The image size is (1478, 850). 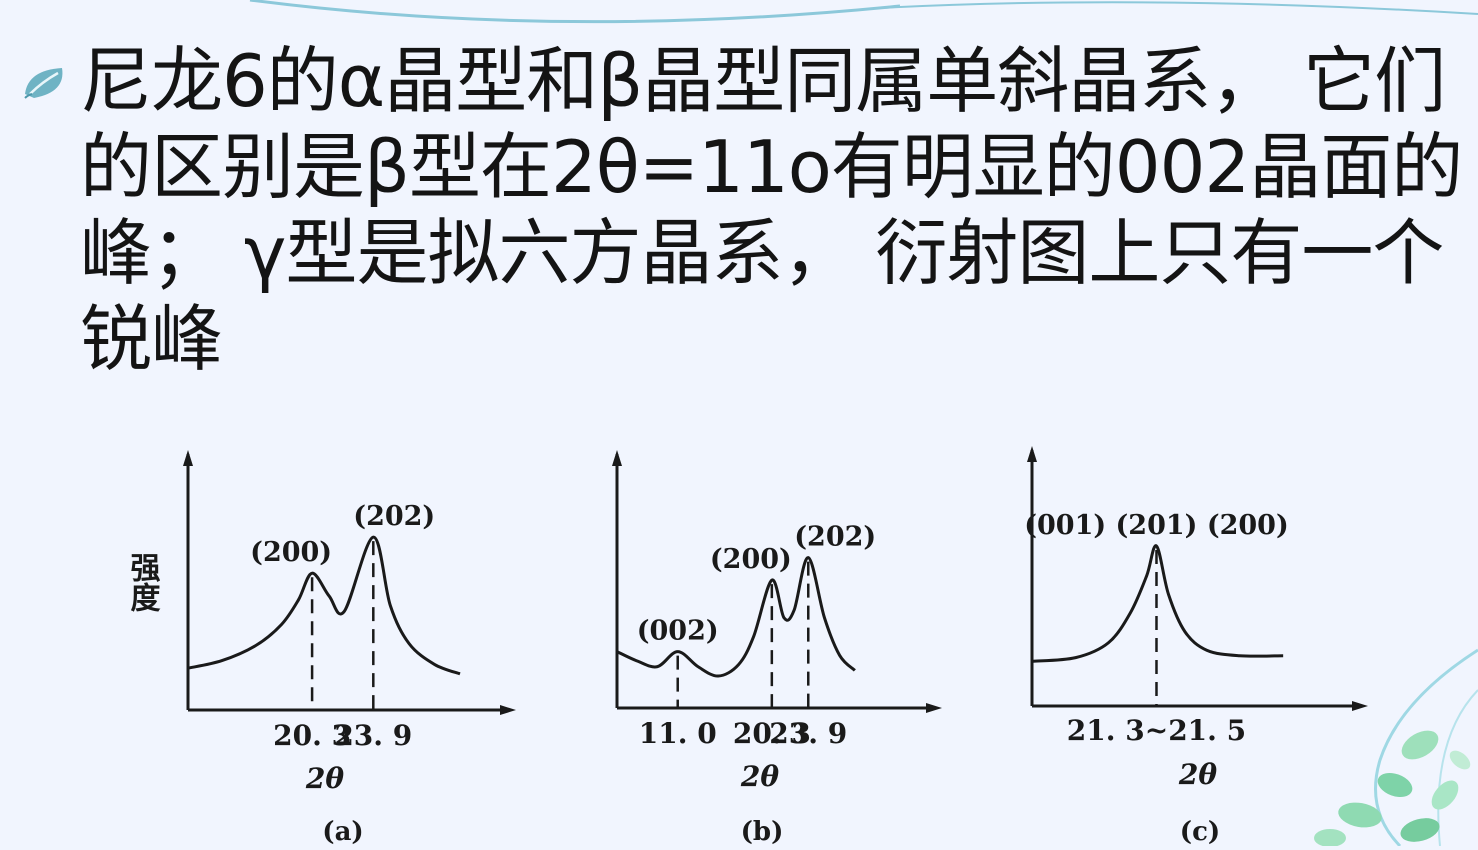 What do you see at coordinates (762, 832) in the screenshot?
I see `chart-caption: (b)` at bounding box center [762, 832].